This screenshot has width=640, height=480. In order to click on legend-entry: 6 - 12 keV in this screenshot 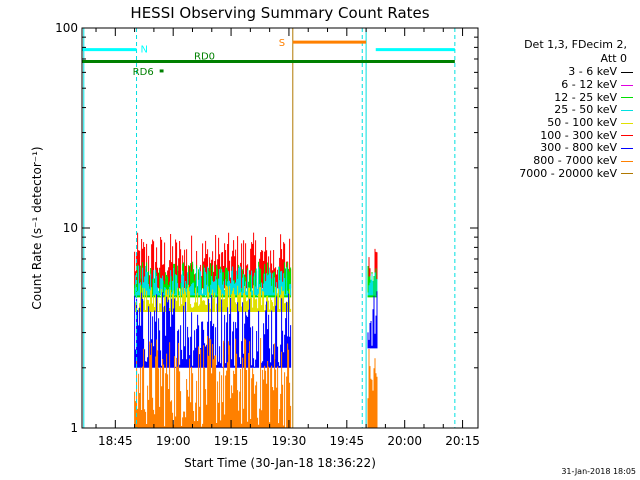, I will do `click(563, 85)`.